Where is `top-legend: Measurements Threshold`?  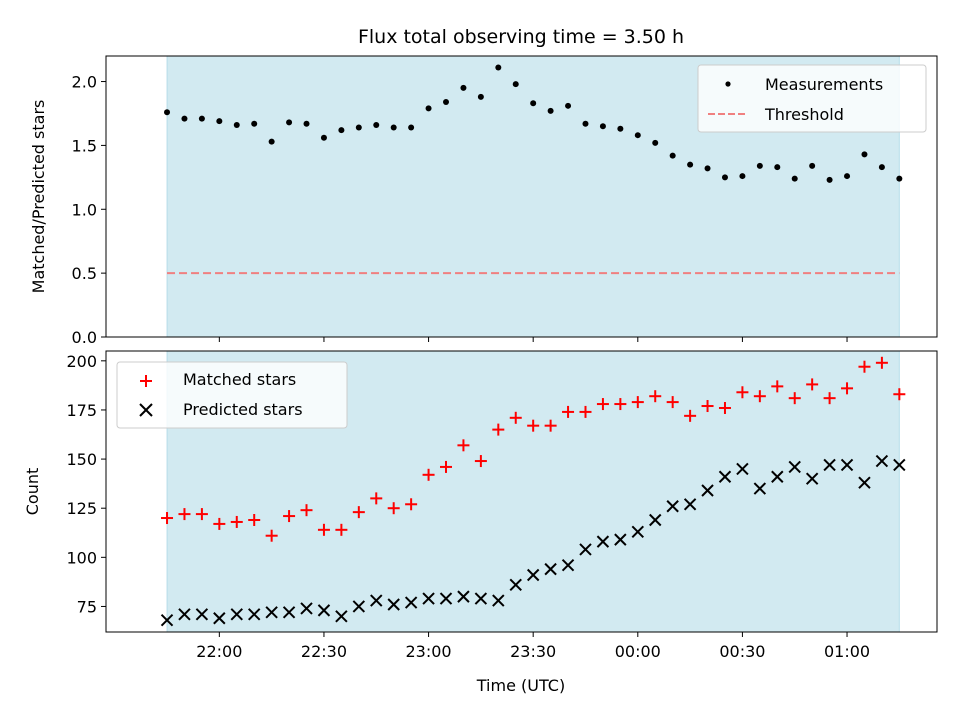 top-legend: Measurements Threshold is located at coordinates (812, 98).